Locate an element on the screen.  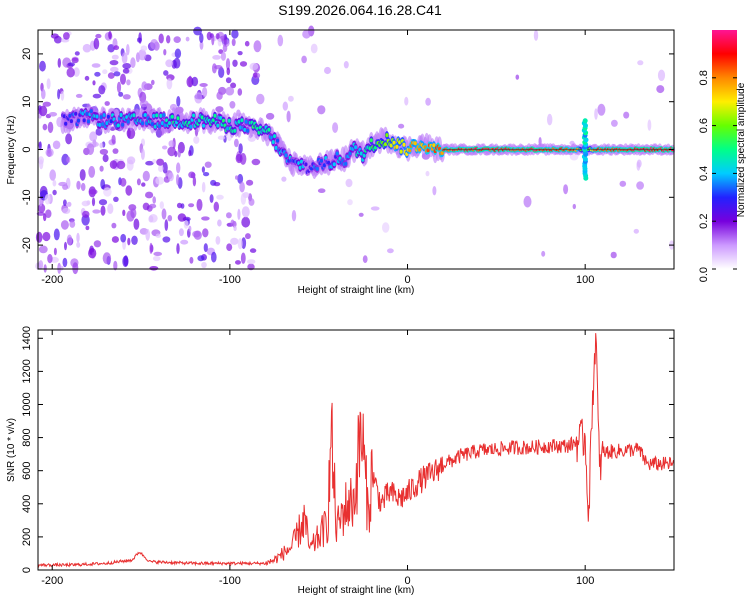
colorbar-gradient is located at coordinates (724, 149).